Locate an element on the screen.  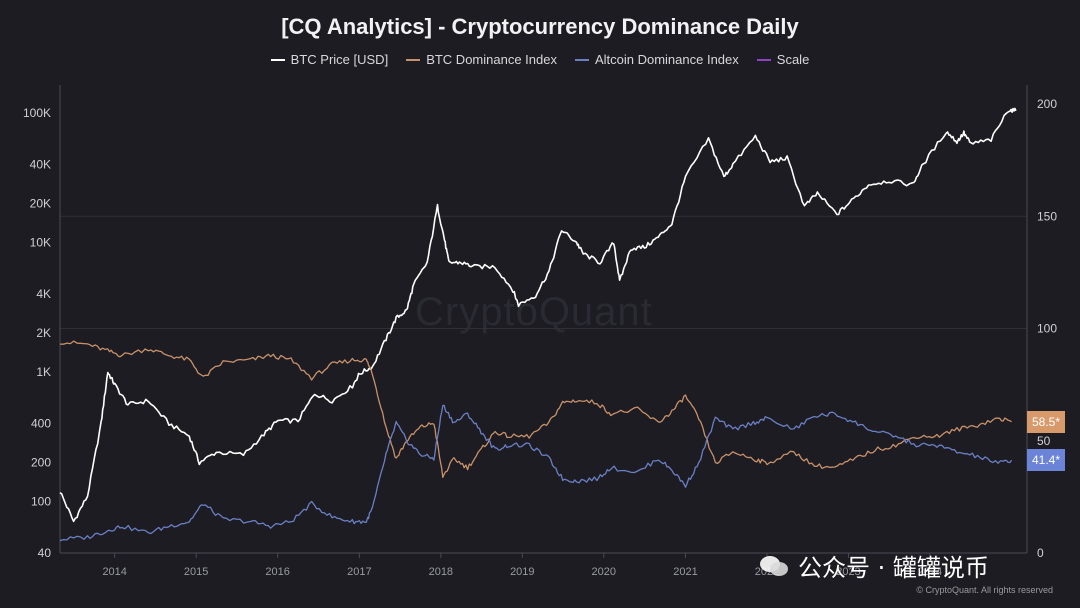
x-tick-label: 2016 is located at coordinates (277, 572).